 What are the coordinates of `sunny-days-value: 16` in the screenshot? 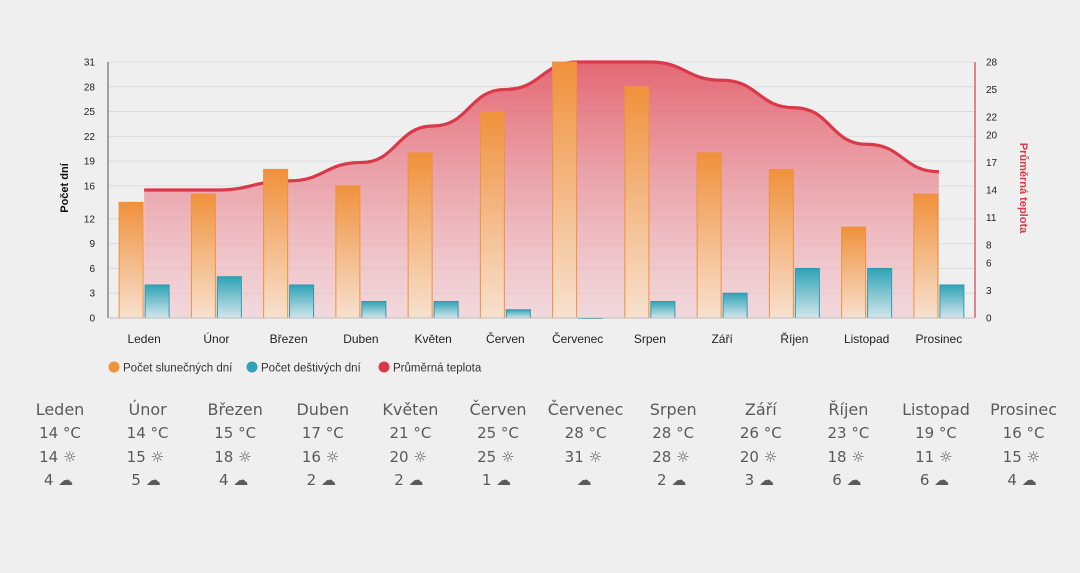 It's located at (311, 456).